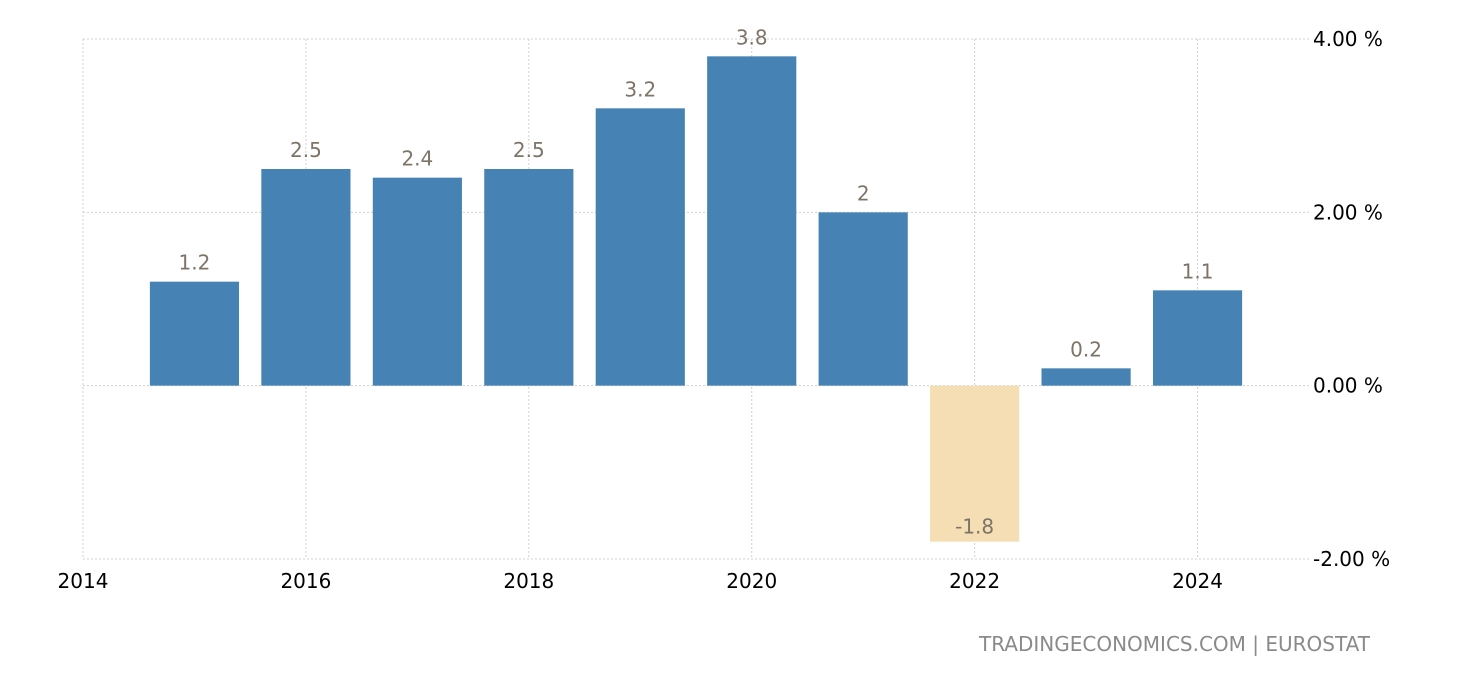  What do you see at coordinates (974, 527) in the screenshot?
I see `data-label-2022: -1.8` at bounding box center [974, 527].